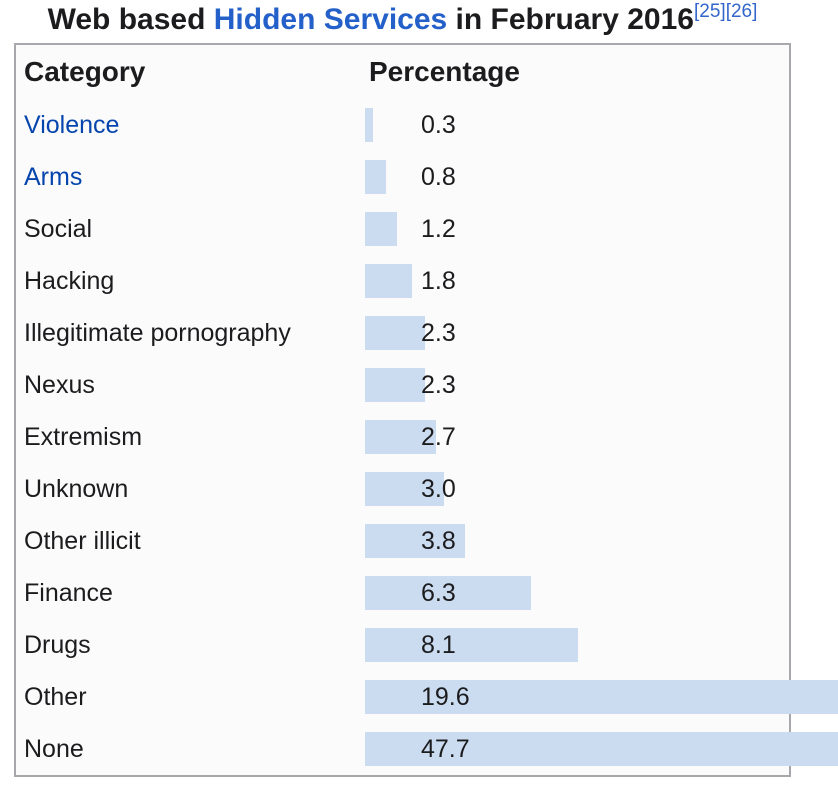  I want to click on category-label: Extremism, so click(83, 437).